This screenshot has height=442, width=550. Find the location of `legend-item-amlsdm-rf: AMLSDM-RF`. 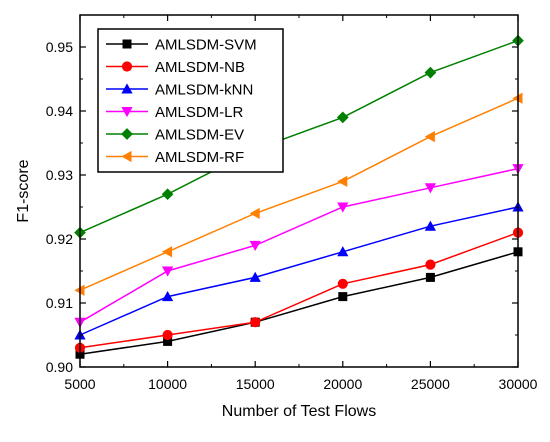

legend-item-amlsdm-rf: AMLSDM-RF is located at coordinates (175, 157).